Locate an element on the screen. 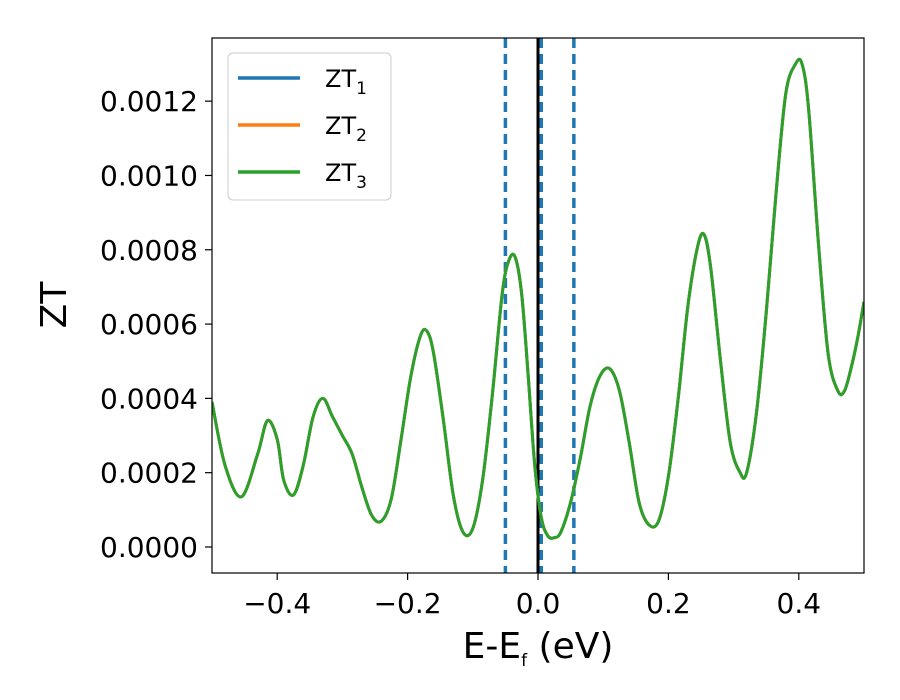  y-tick-label: 0.0008 is located at coordinates (149, 250).